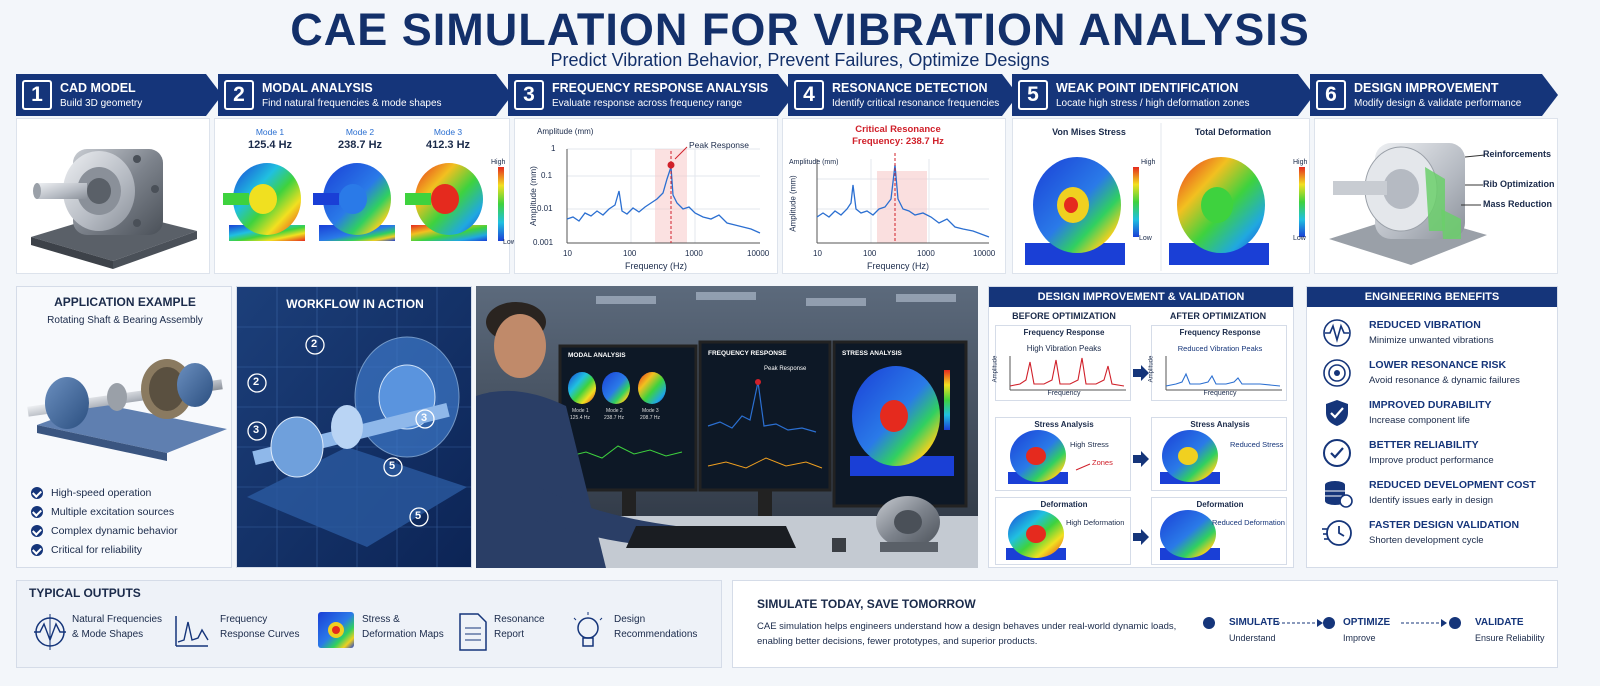 The width and height of the screenshot is (1600, 686). What do you see at coordinates (473, 632) in the screenshot?
I see `report-icon` at bounding box center [473, 632].